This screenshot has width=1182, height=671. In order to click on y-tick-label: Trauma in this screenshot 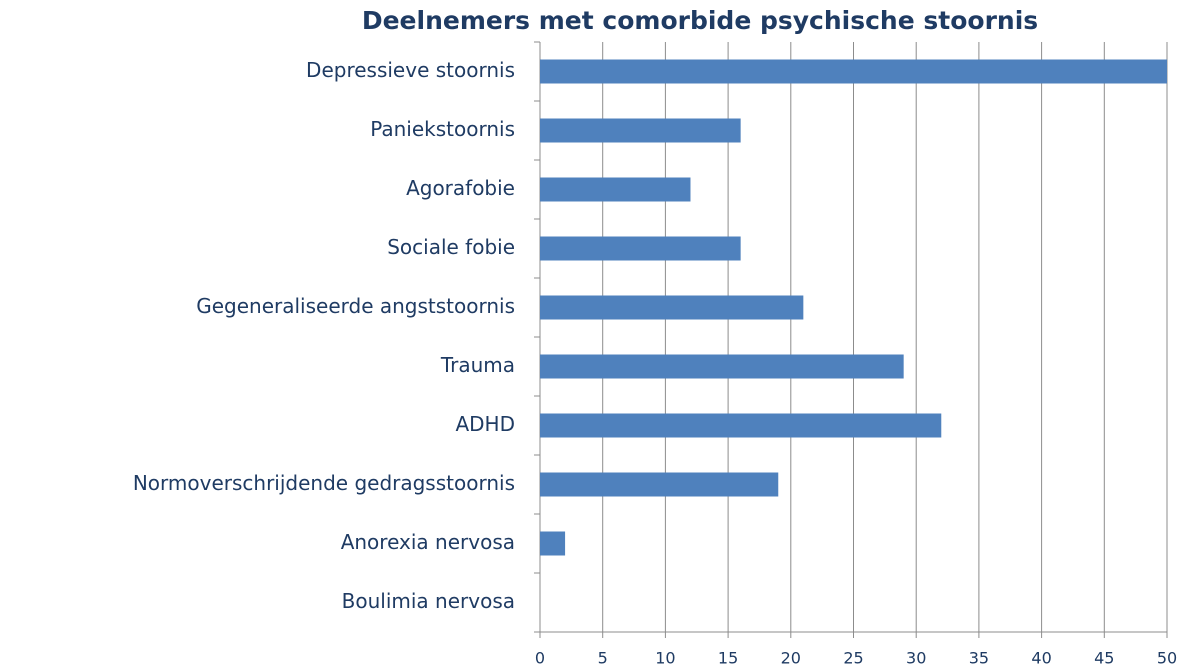, I will do `click(477, 365)`.